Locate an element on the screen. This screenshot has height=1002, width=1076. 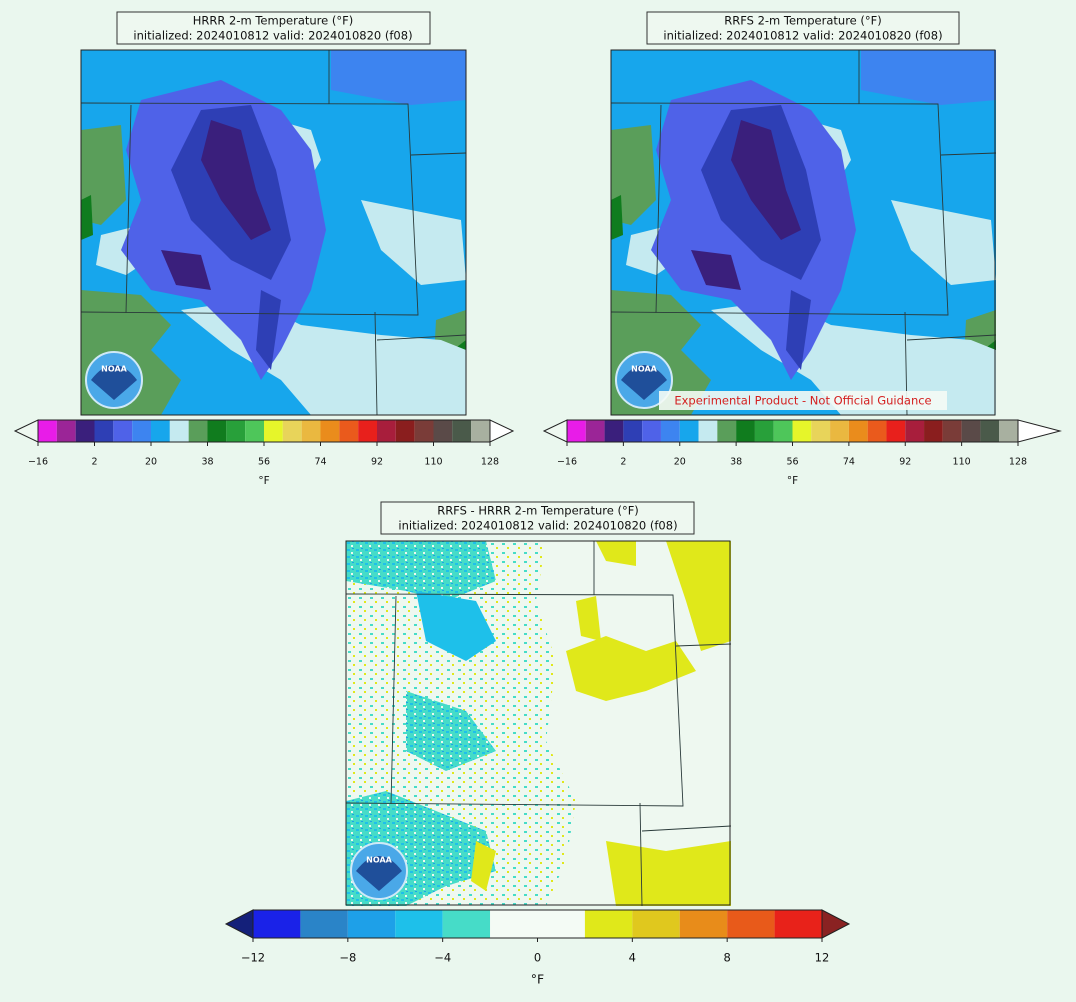
map: NOAA is located at coordinates (538, 724).